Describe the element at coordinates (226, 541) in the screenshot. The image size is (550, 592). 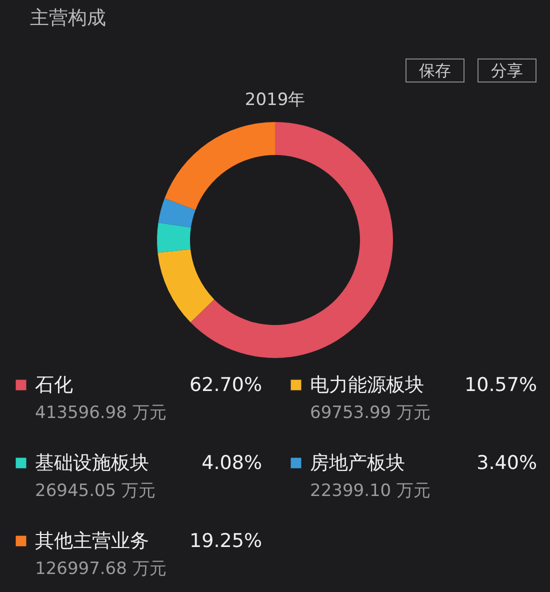
I see `data-label: 19.25%` at that location.